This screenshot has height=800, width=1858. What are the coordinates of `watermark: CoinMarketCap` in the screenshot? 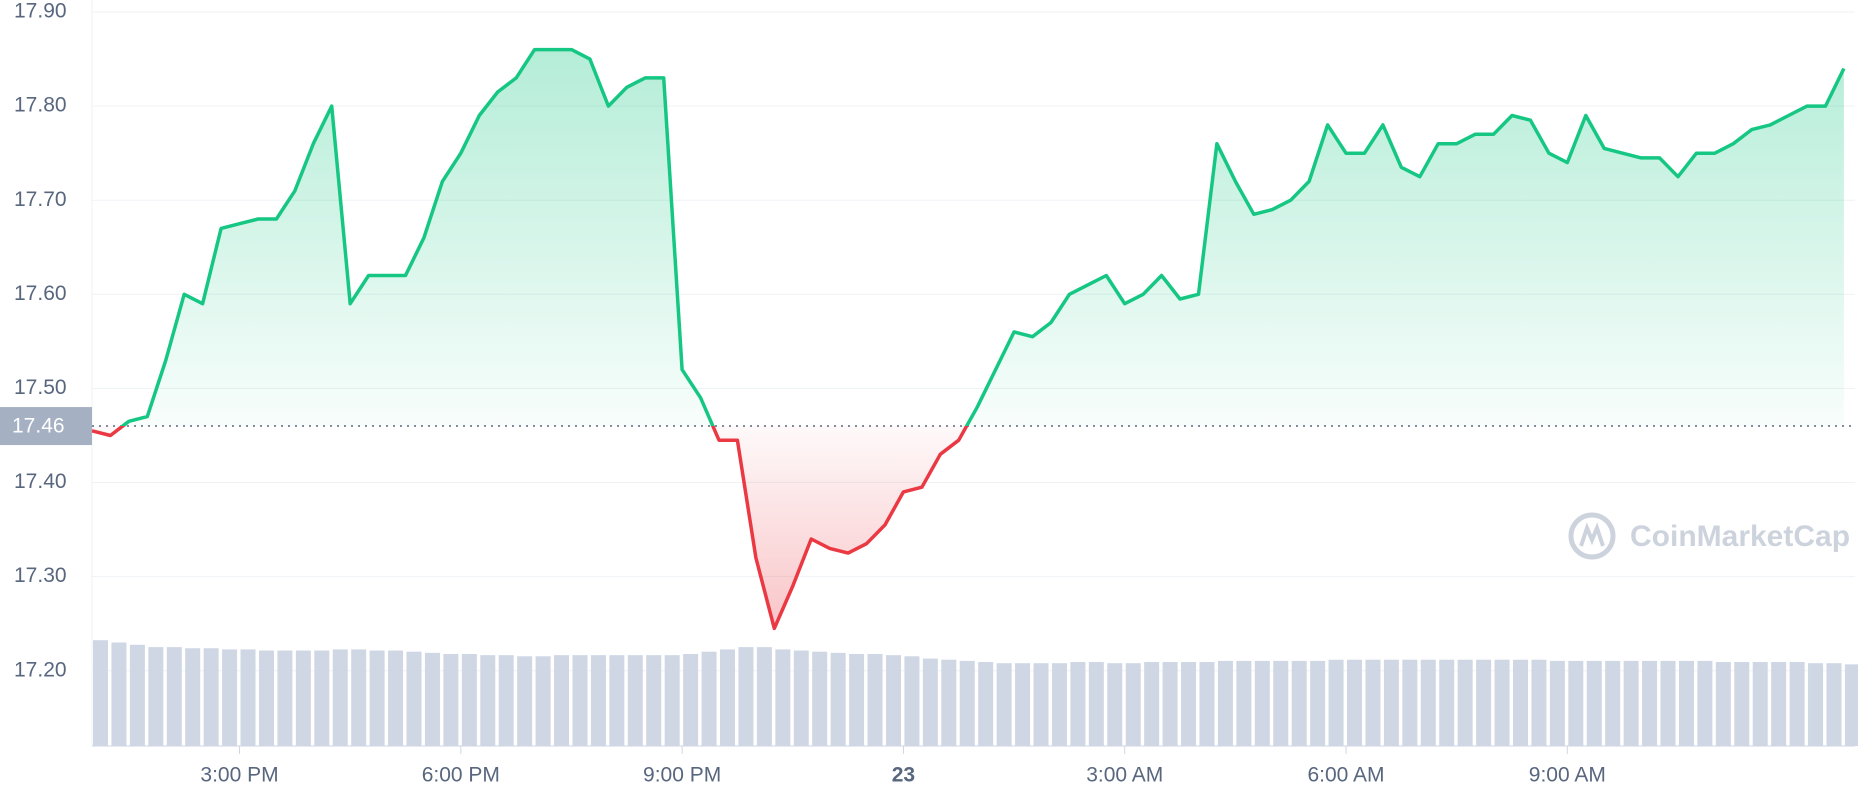 It's located at (1709, 536).